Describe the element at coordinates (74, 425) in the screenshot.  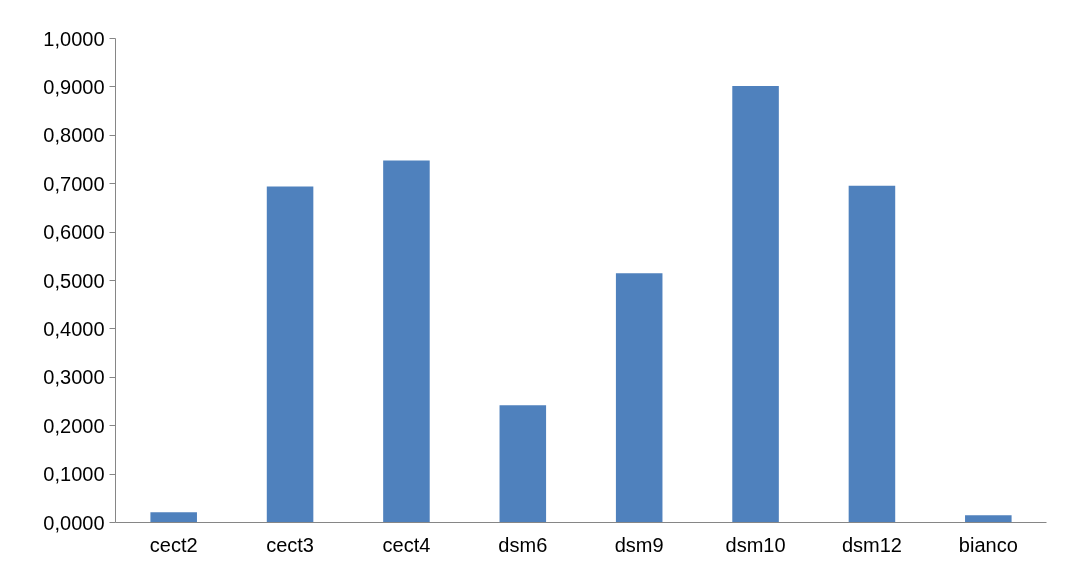
I see `y-tick-label: 0,2000` at that location.